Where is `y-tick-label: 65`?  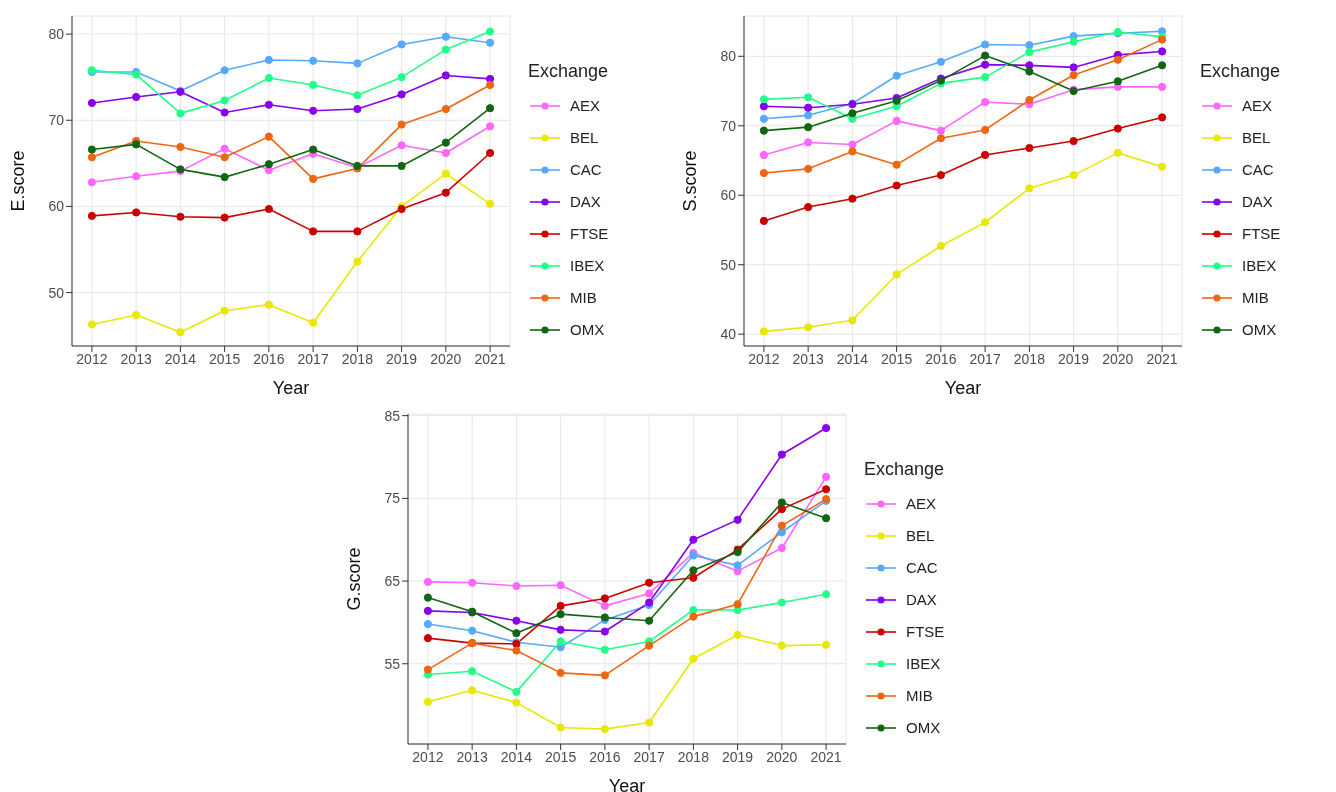 y-tick-label: 65 is located at coordinates (392, 581).